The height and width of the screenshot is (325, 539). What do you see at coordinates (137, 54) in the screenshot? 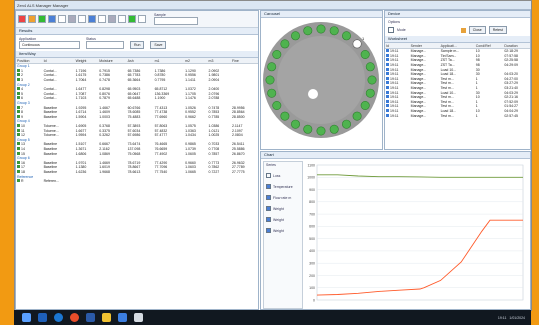
I see `results-list-header: Item/Way` at bounding box center [137, 54].